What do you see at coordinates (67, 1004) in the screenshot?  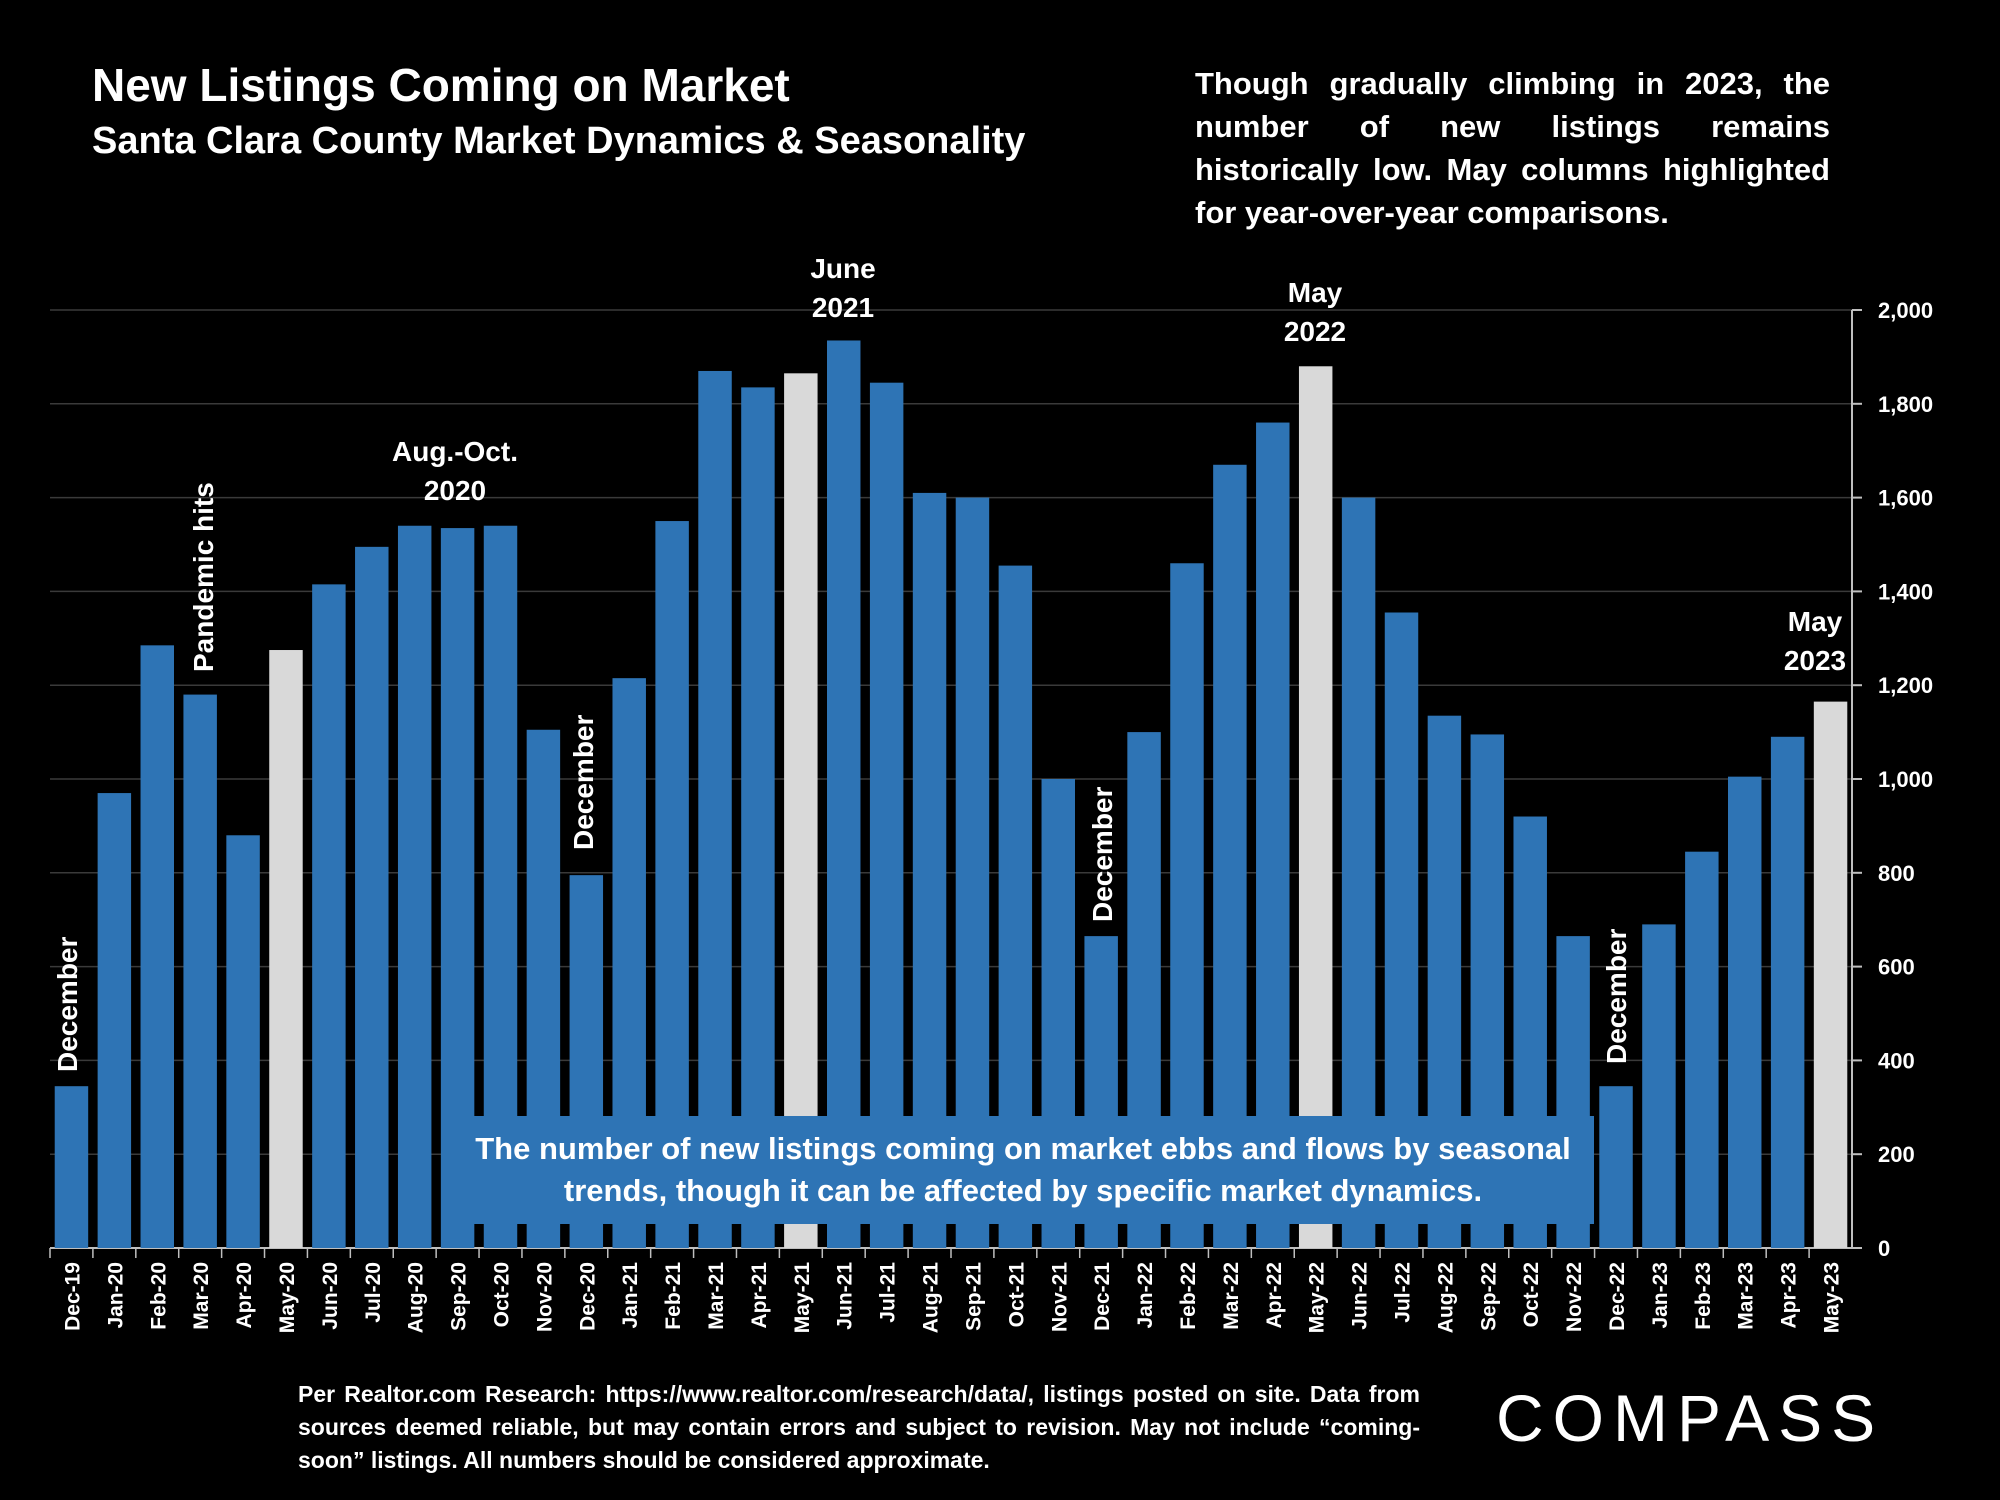 I see `annotation-december-2019: December` at bounding box center [67, 1004].